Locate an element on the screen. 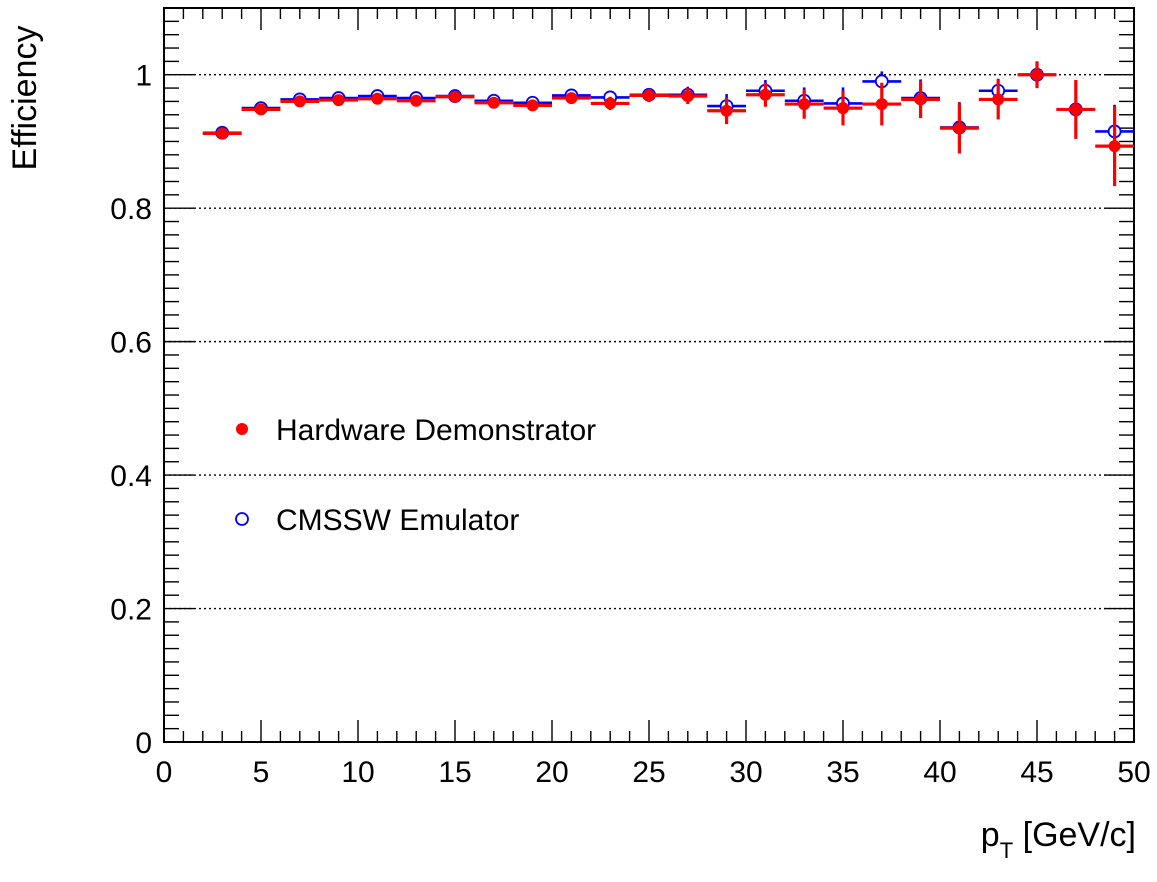 This screenshot has height=882, width=1157. y-axis-title: Efficiency is located at coordinates (25, 98).